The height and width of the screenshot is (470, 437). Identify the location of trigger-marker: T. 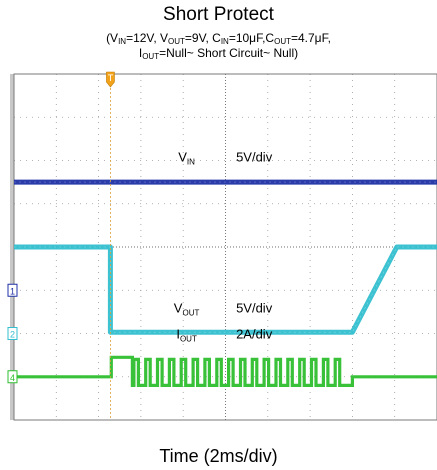
(110, 79).